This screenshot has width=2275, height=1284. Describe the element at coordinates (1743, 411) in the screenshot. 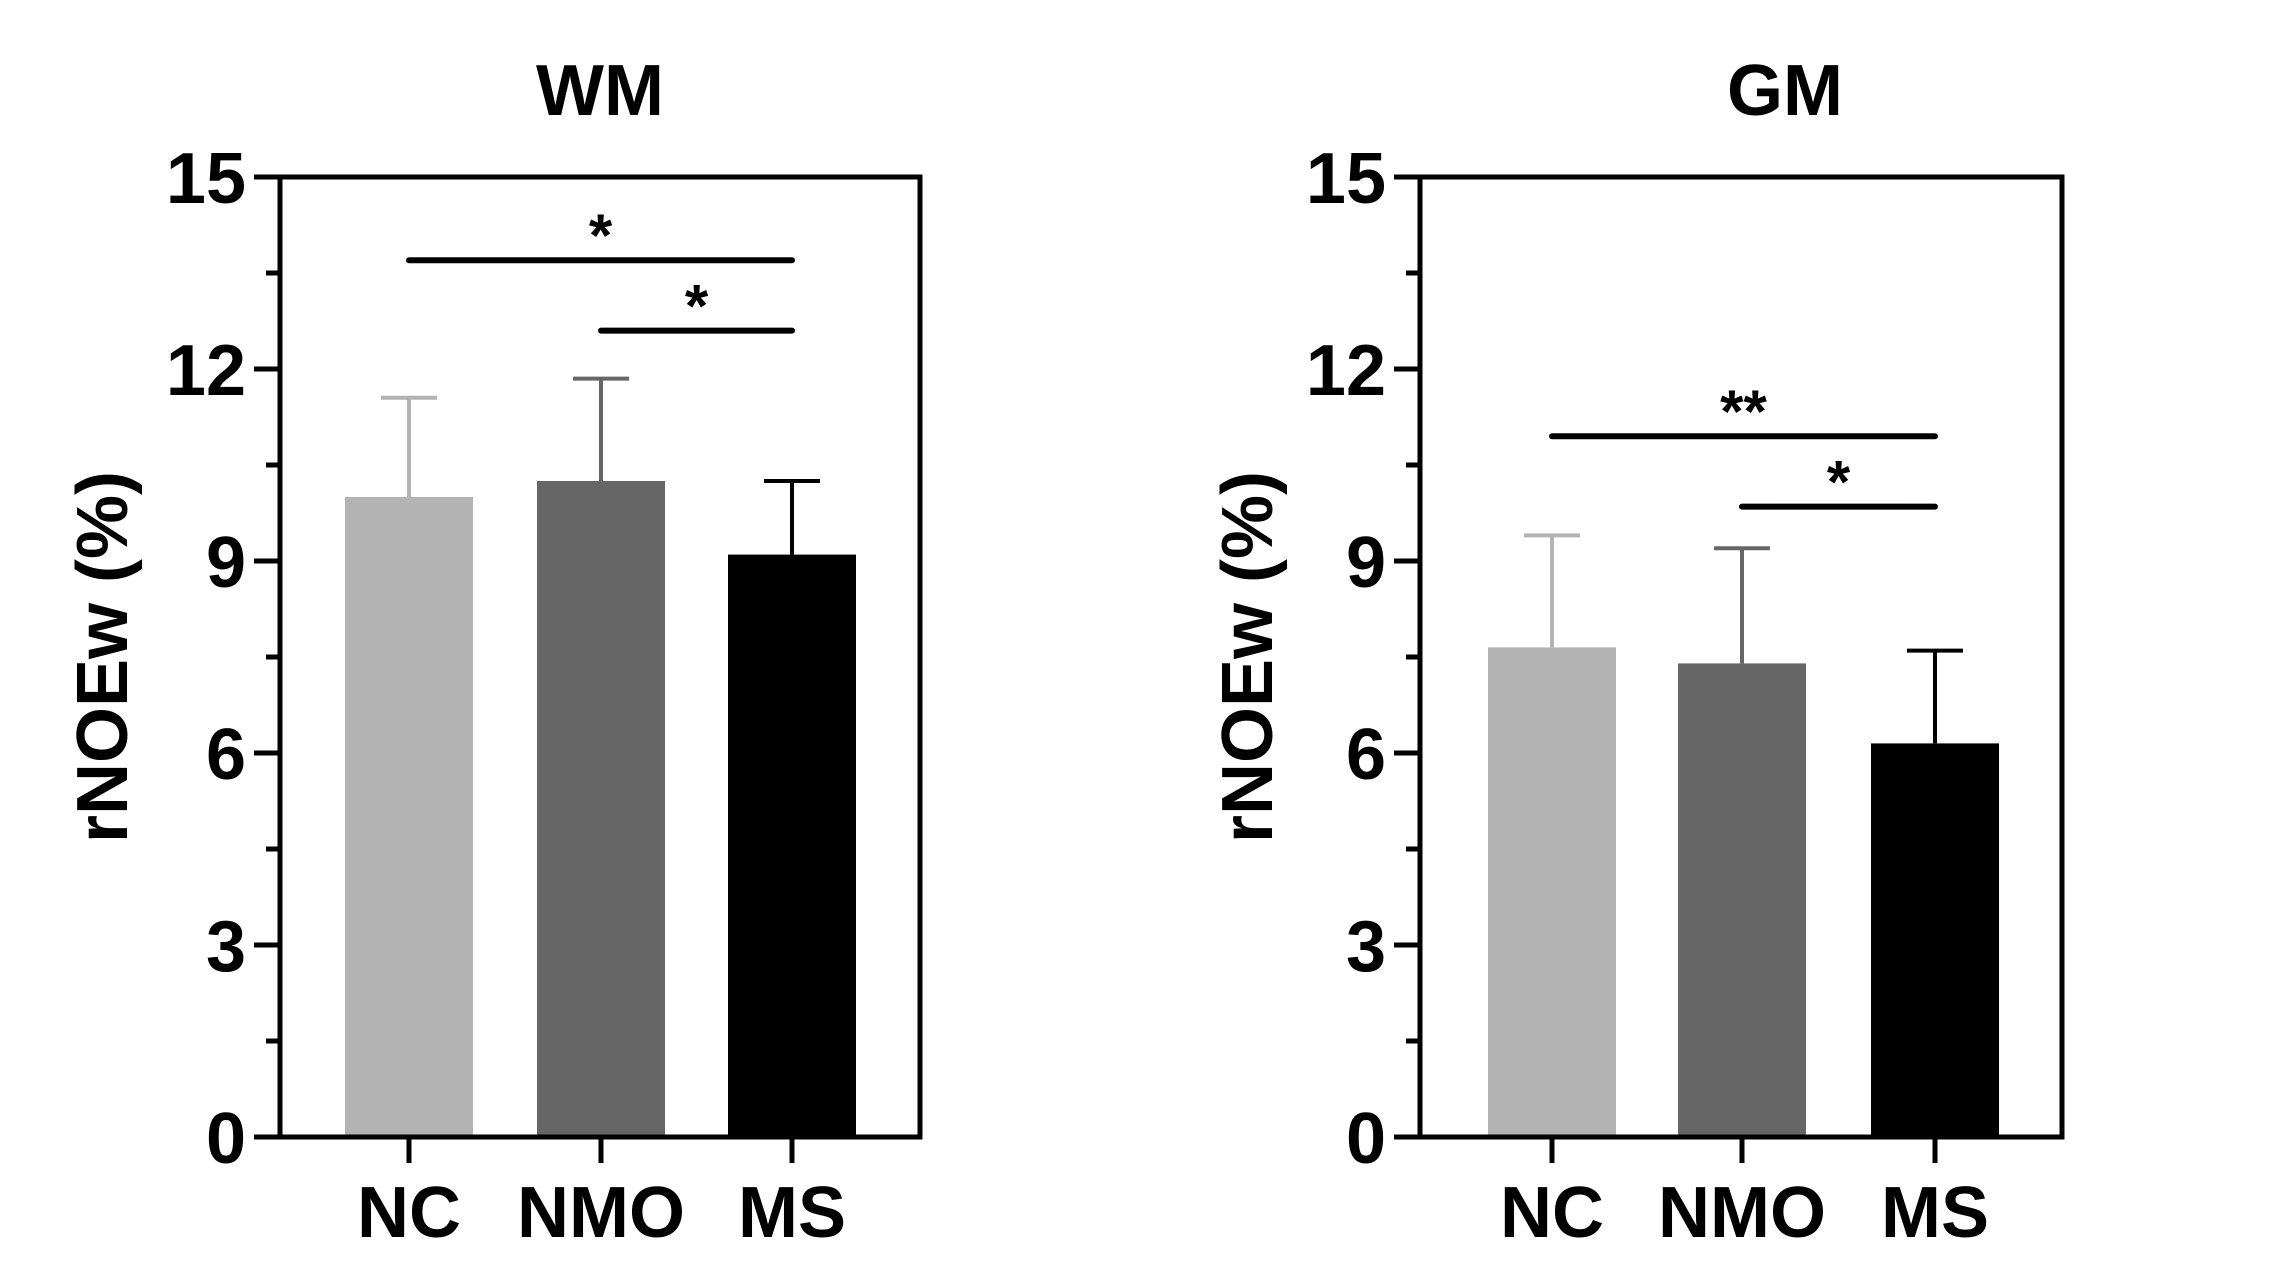

I see `significance-label: **` at that location.